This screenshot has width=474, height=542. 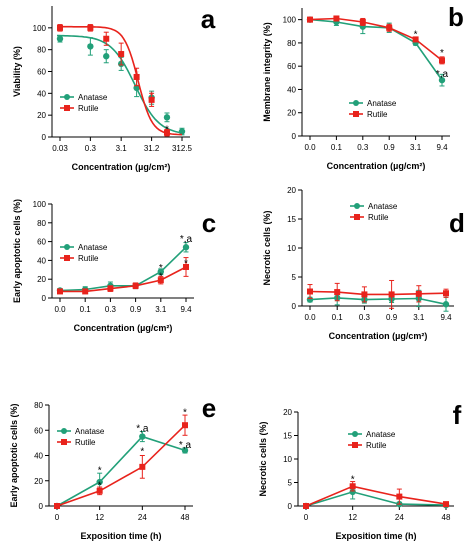 What do you see at coordinates (446, 517) in the screenshot?
I see `x-tick-label: 48` at bounding box center [446, 517].